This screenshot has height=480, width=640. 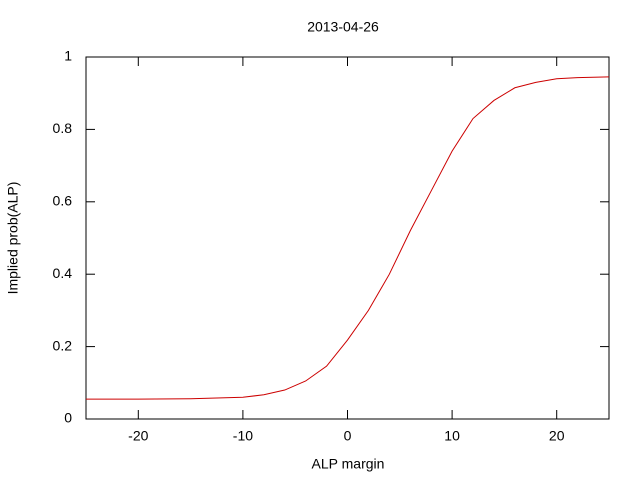 What do you see at coordinates (63, 201) in the screenshot?
I see `y-tick-label: 0.6` at bounding box center [63, 201].